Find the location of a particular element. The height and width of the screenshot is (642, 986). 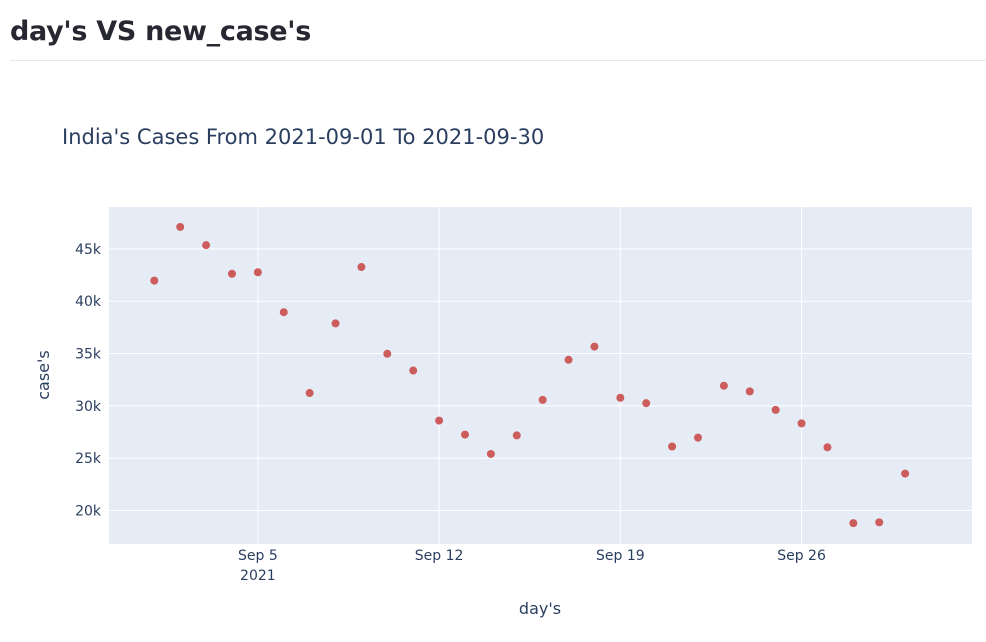

y-tick-label: 40k is located at coordinates (88, 302).